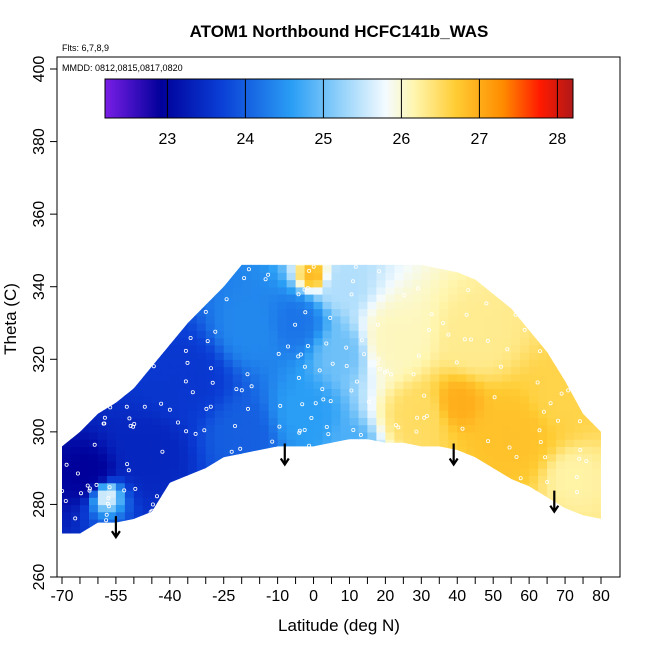 This screenshot has height=650, width=650. I want to click on colorbar-tick-label: 27, so click(480, 139).